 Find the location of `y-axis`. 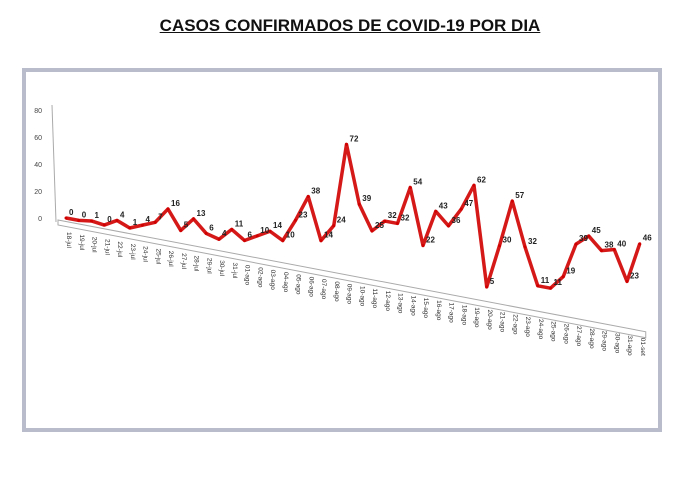

y-axis is located at coordinates (54, 163).